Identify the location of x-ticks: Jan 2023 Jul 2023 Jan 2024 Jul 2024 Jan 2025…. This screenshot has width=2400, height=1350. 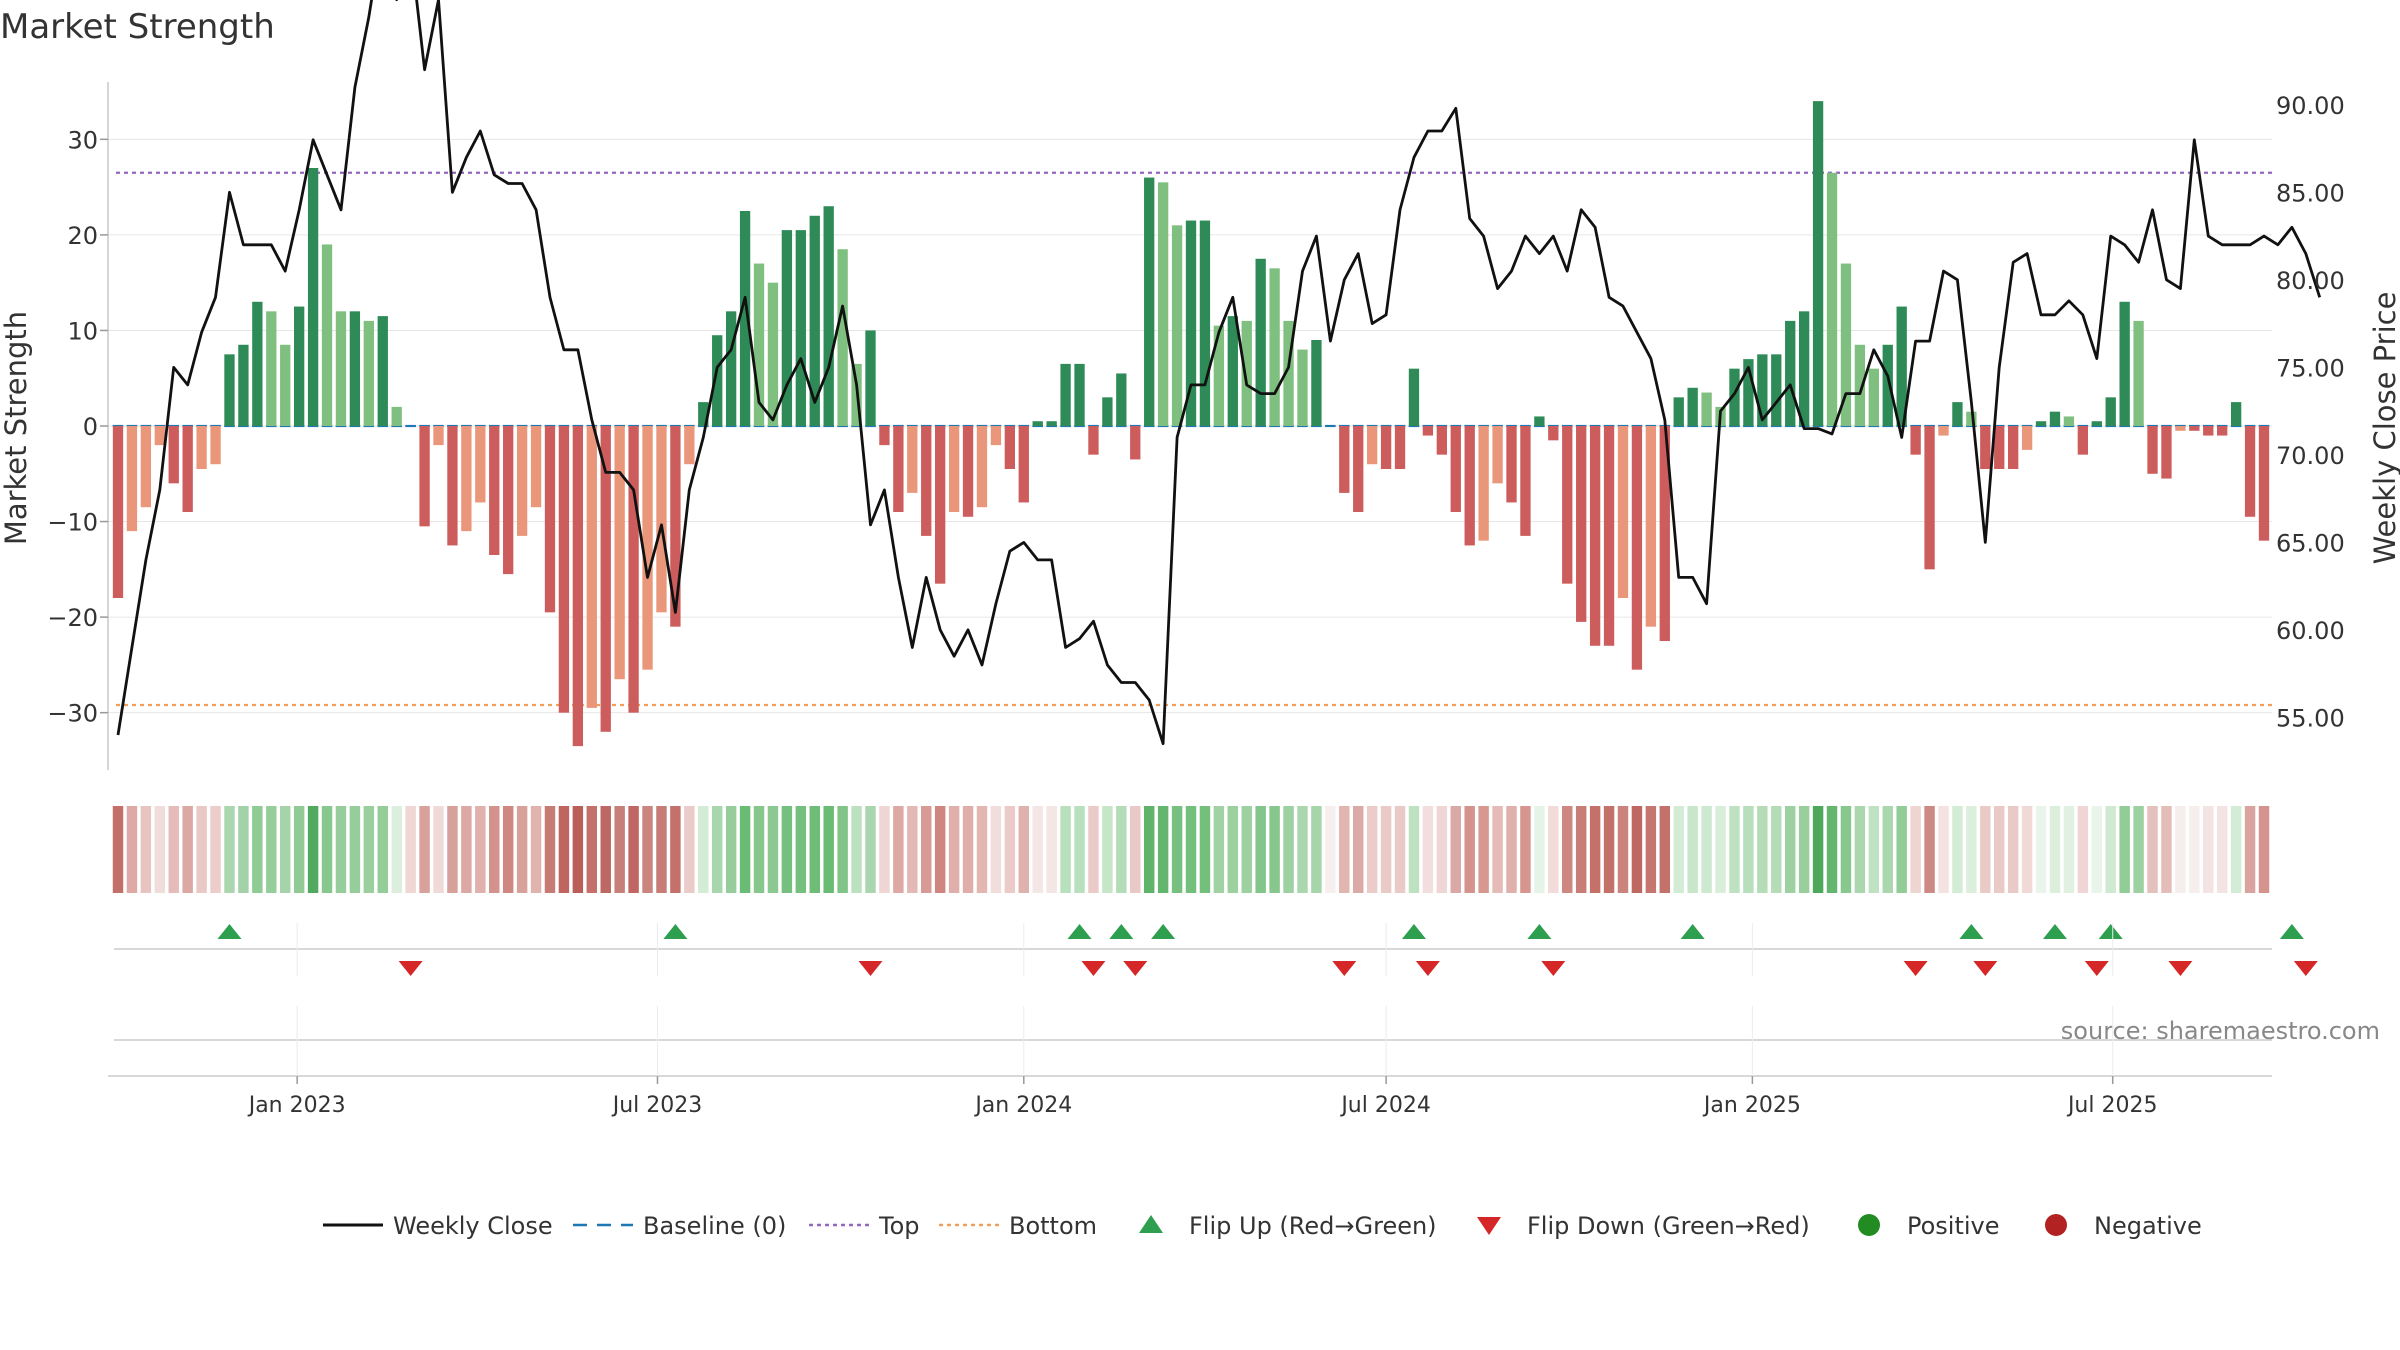
(1202, 1020).